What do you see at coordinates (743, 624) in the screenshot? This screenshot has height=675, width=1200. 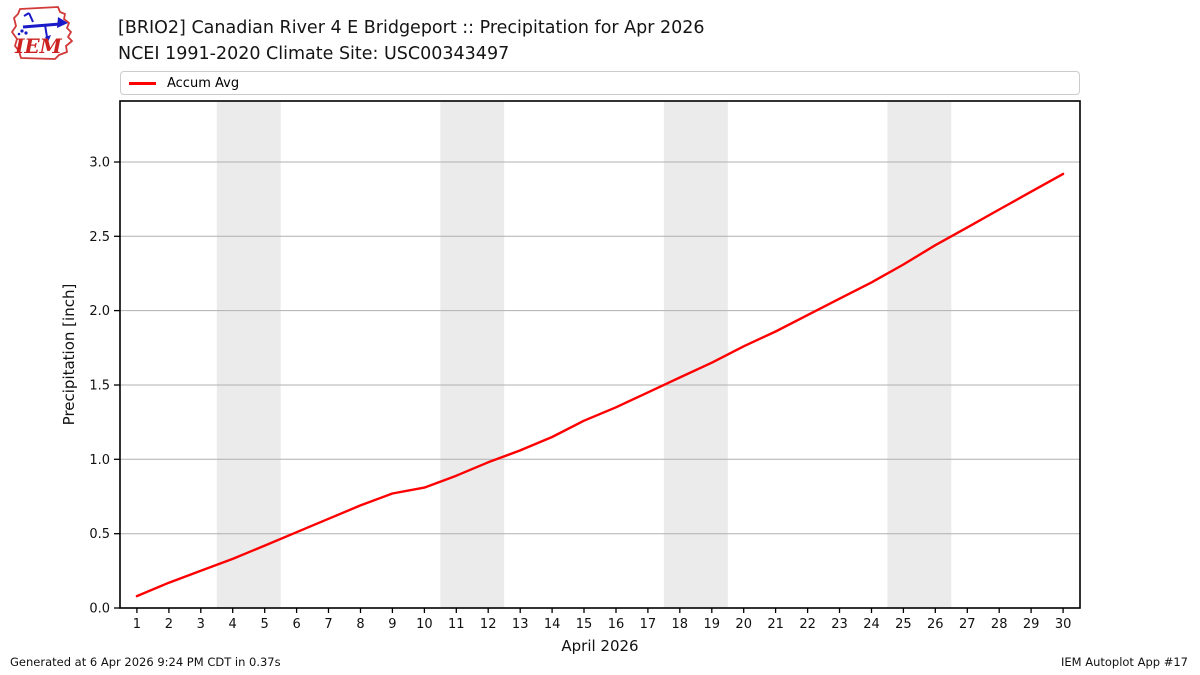 I see `svg-text: 20` at bounding box center [743, 624].